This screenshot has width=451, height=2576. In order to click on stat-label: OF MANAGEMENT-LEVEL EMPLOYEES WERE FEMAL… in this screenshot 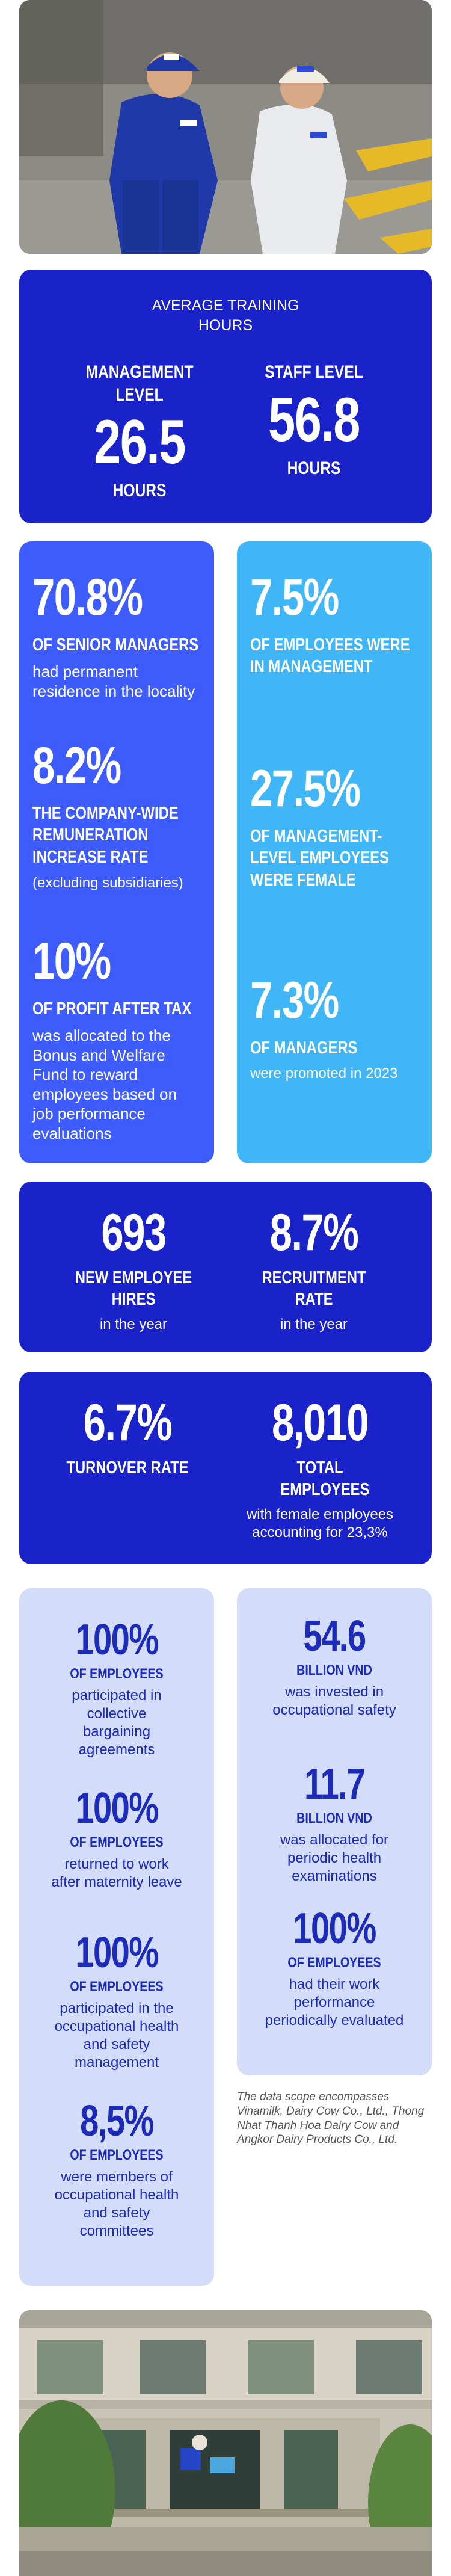, I will do `click(320, 858)`.